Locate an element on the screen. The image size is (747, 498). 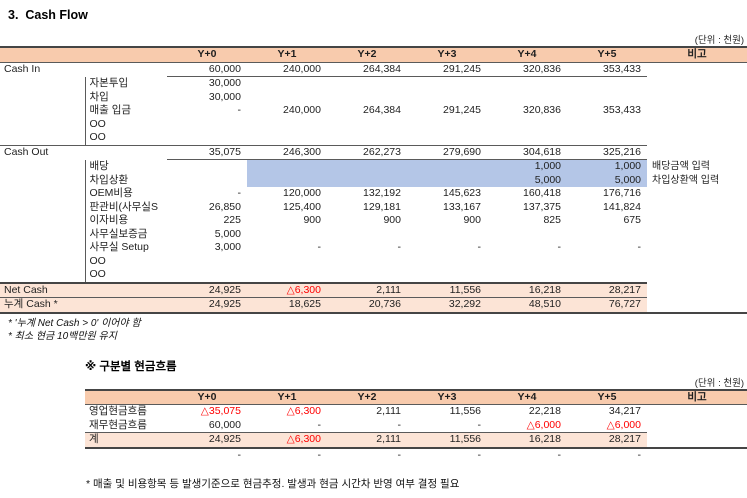
row-label: 자본투입 is located at coordinates (125, 83).